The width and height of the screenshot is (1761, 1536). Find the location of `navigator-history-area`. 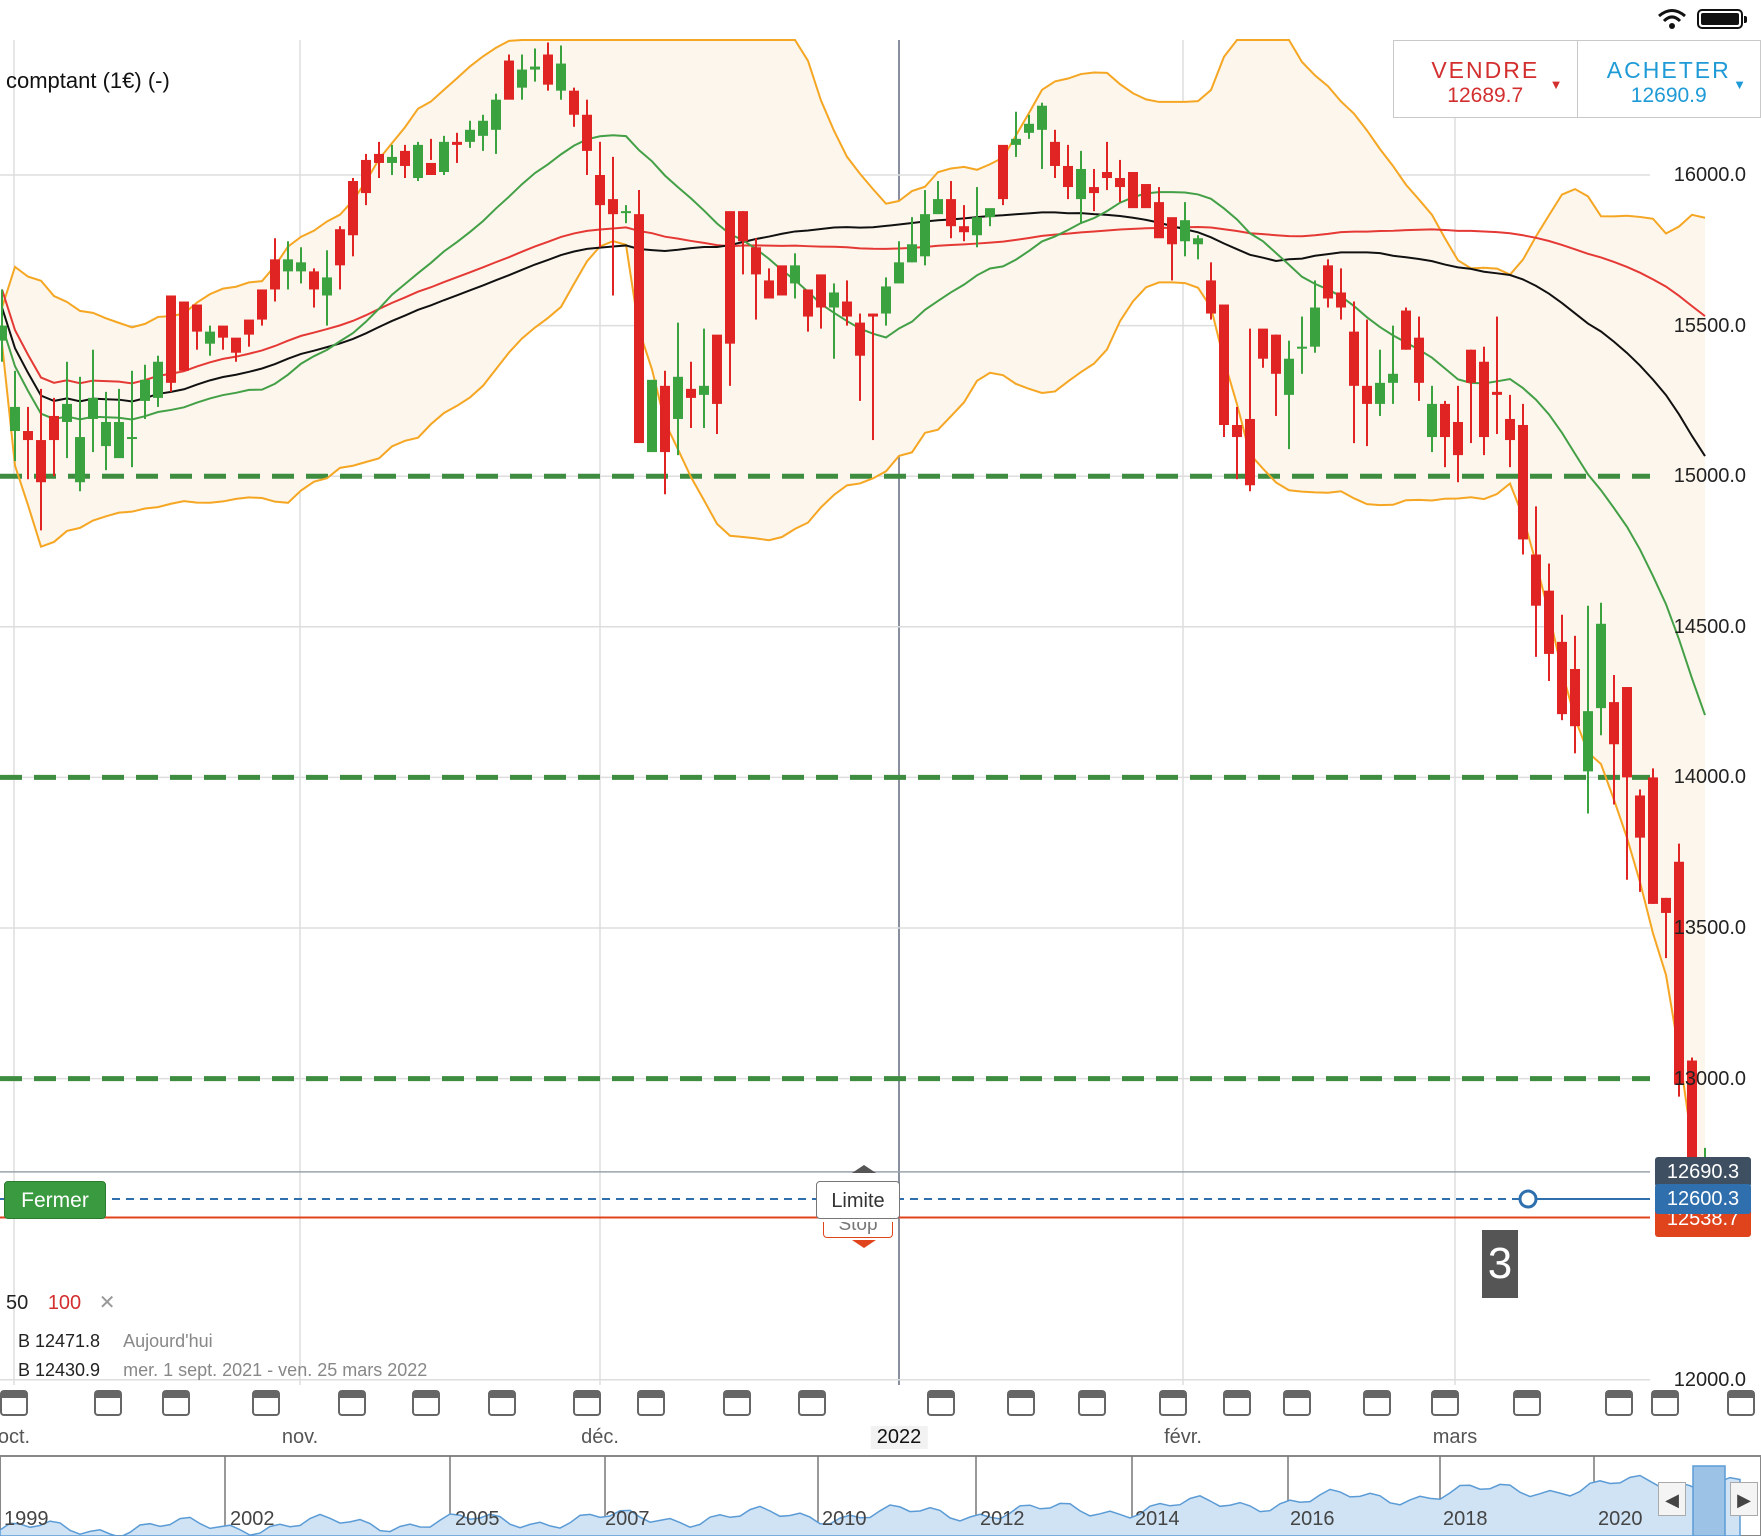

navigator-history-area is located at coordinates (870, 1505).